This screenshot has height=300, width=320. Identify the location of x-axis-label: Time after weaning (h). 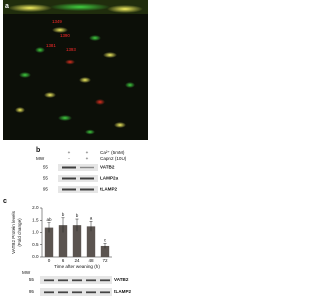
(77, 266).